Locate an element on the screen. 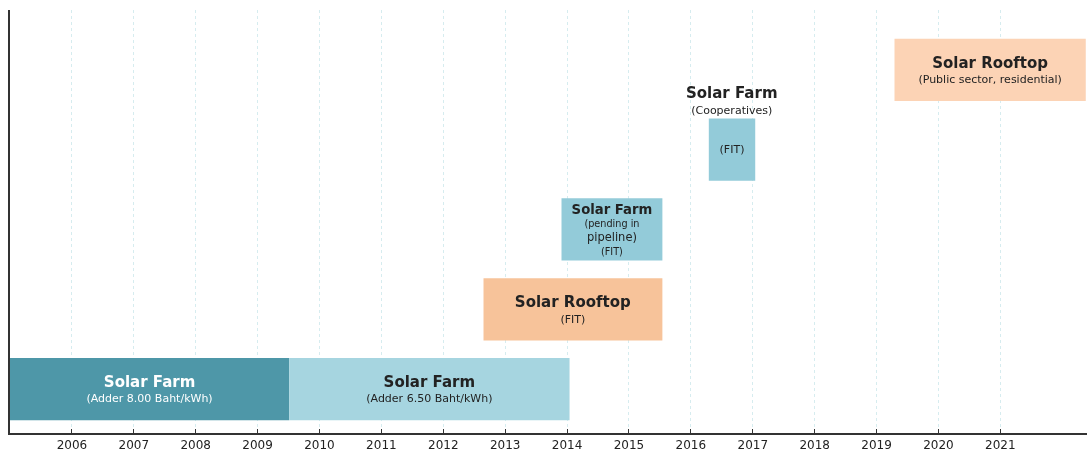 This screenshot has height=455, width=1089. x-tick-label: 2012 is located at coordinates (443, 445).